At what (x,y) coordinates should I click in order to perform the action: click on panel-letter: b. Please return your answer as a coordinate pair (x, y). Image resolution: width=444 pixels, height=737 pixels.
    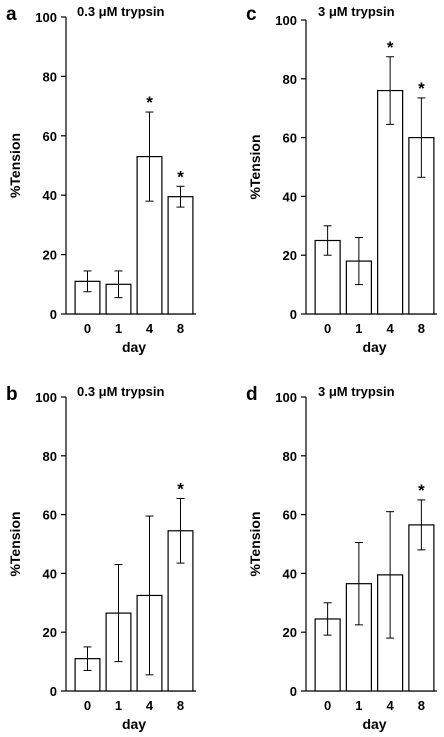
    Looking at the image, I should click on (12, 394).